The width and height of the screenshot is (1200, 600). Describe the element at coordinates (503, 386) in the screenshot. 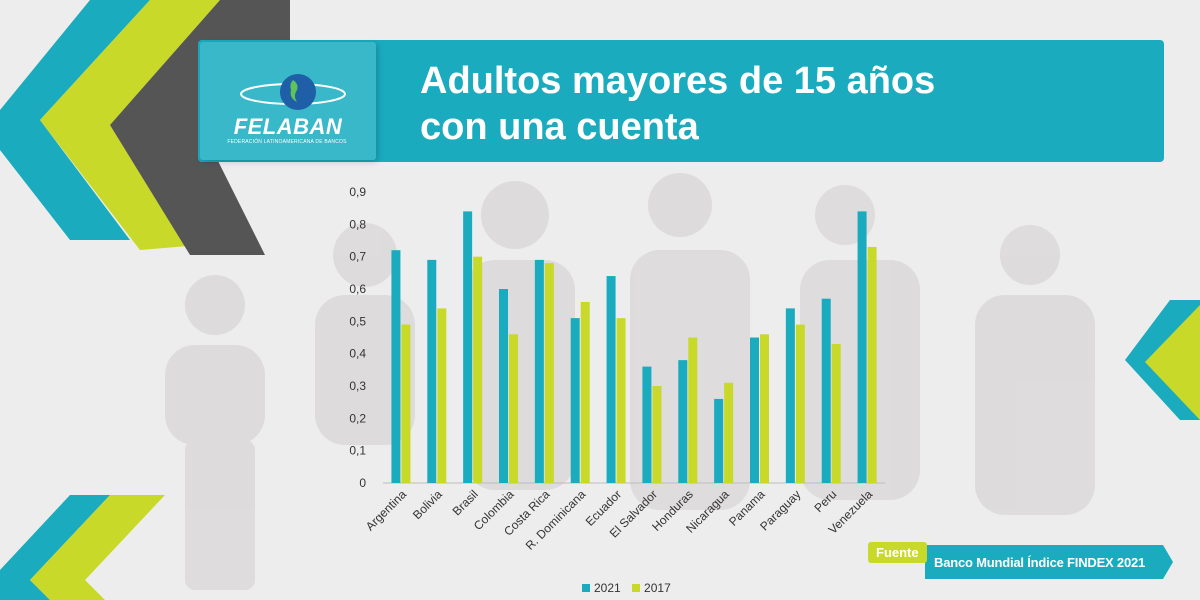

I see `bar-2021-colombia` at that location.